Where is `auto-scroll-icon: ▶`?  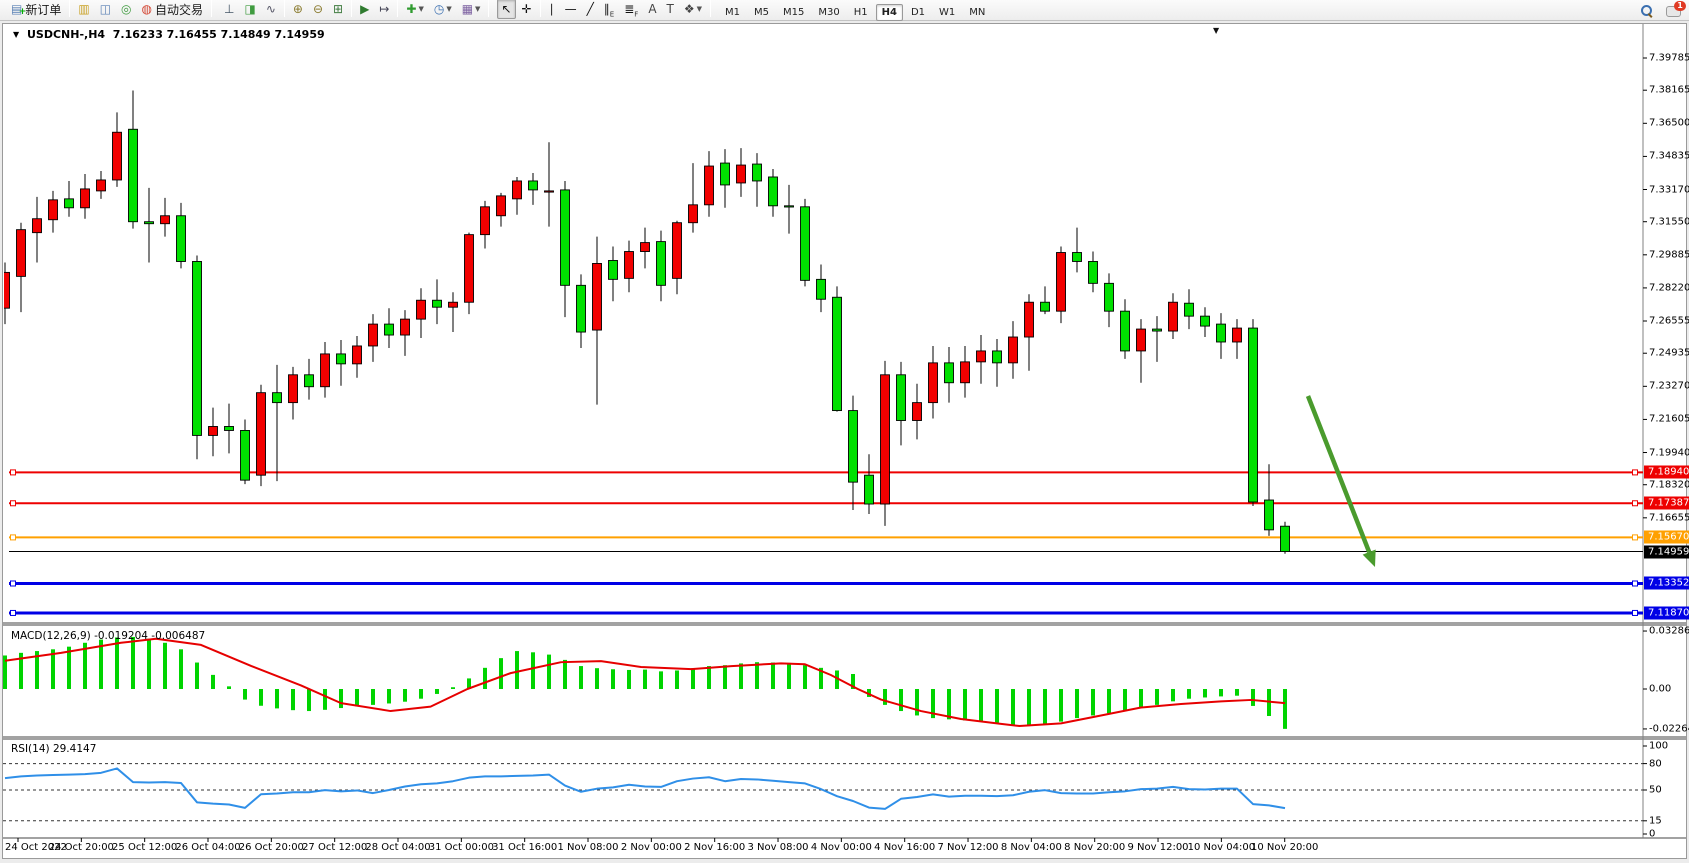 auto-scroll-icon: ▶ is located at coordinates (365, 9).